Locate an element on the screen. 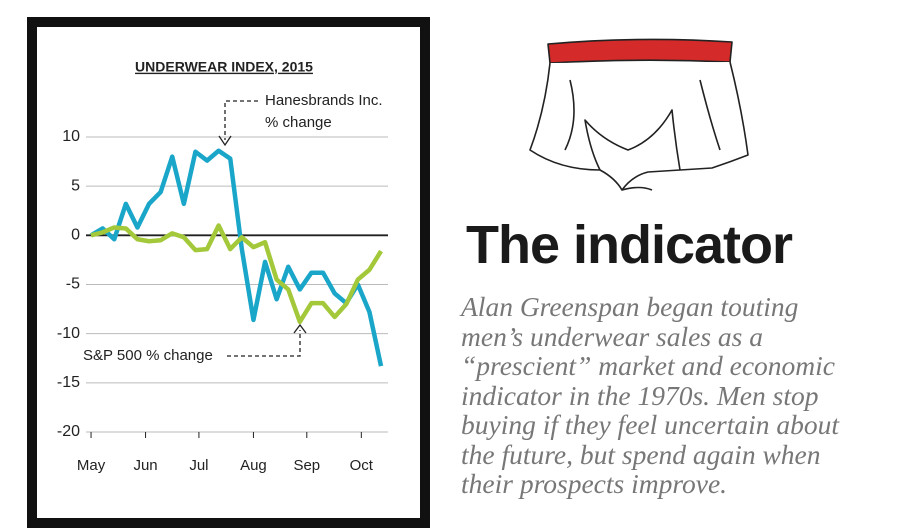 The height and width of the screenshot is (530, 903). y-tick-label: 0 is located at coordinates (75, 235).